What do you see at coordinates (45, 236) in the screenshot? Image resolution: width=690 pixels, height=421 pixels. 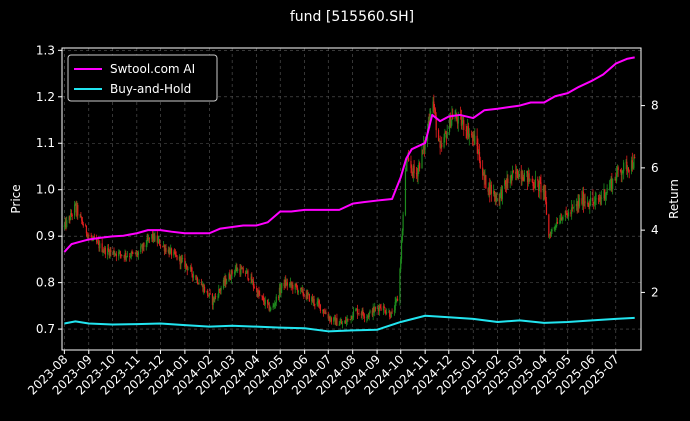 I see `y-left-tick-label: 0.9` at bounding box center [45, 236].